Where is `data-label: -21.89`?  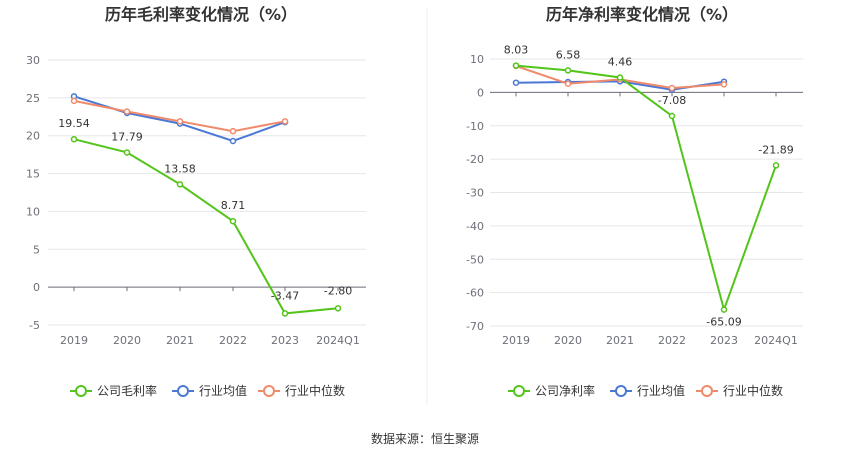 data-label: -21.89 is located at coordinates (775, 149).